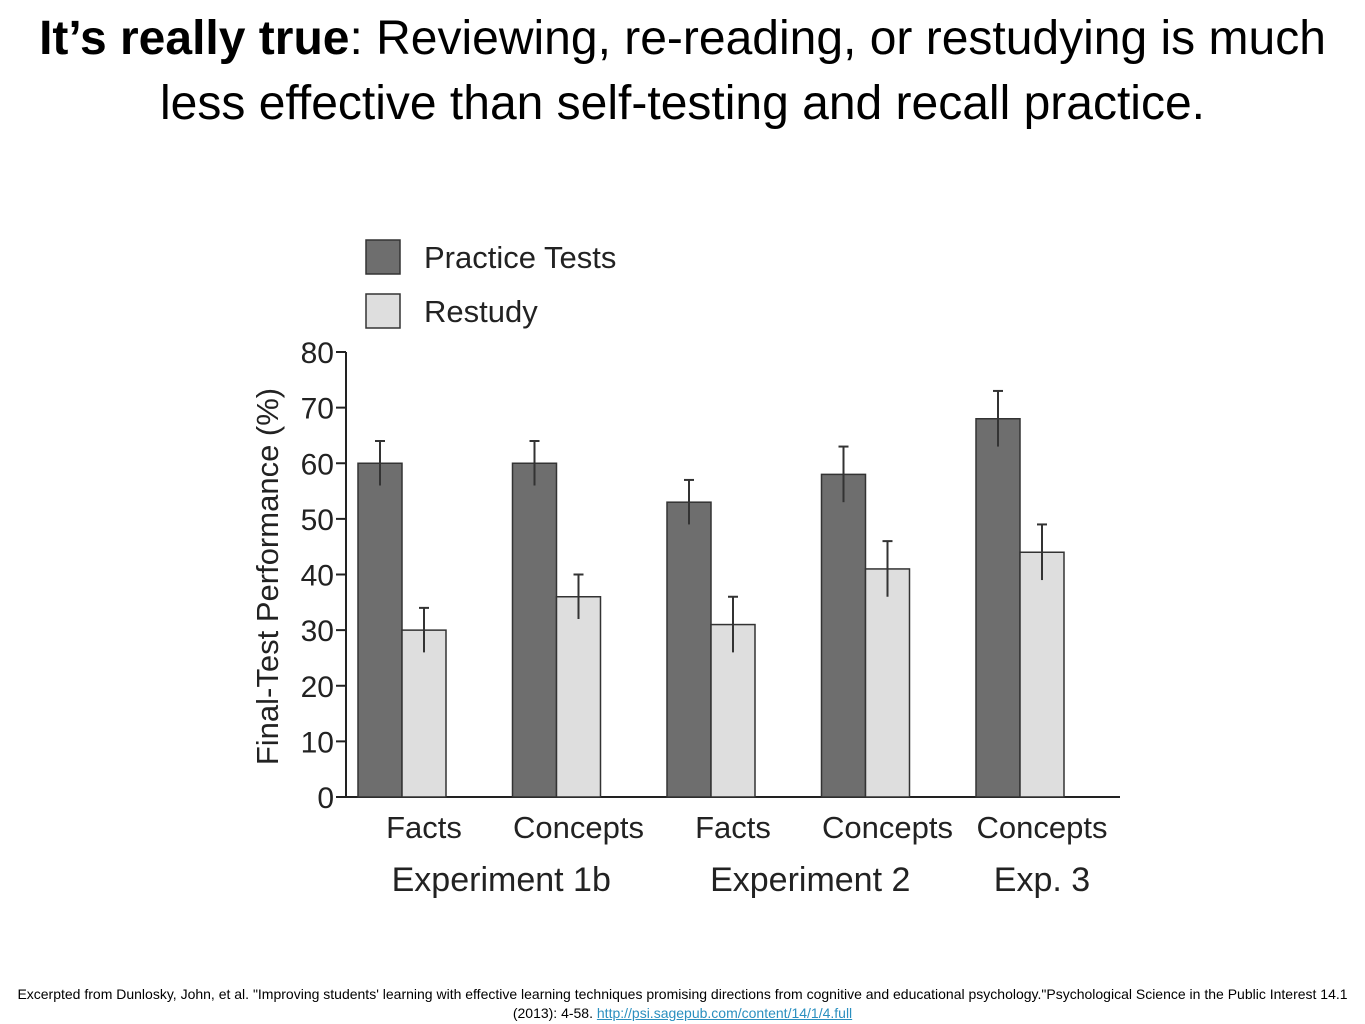  I want to click on y-tick-label: 80, so click(317, 353).